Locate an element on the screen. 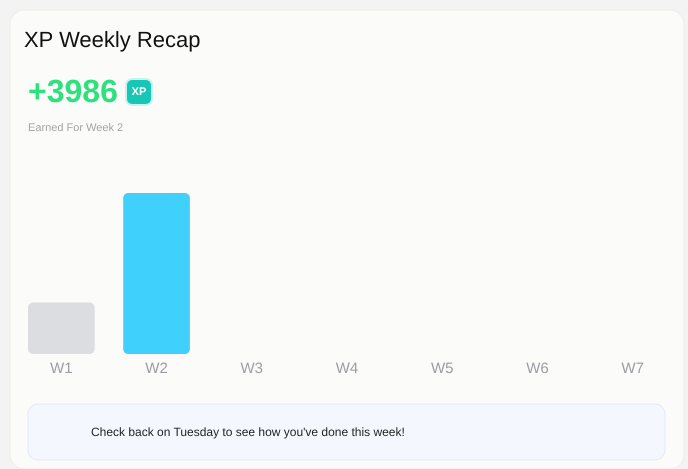 The height and width of the screenshot is (469, 688). chart-title: XP Weekly Recap is located at coordinates (112, 39).